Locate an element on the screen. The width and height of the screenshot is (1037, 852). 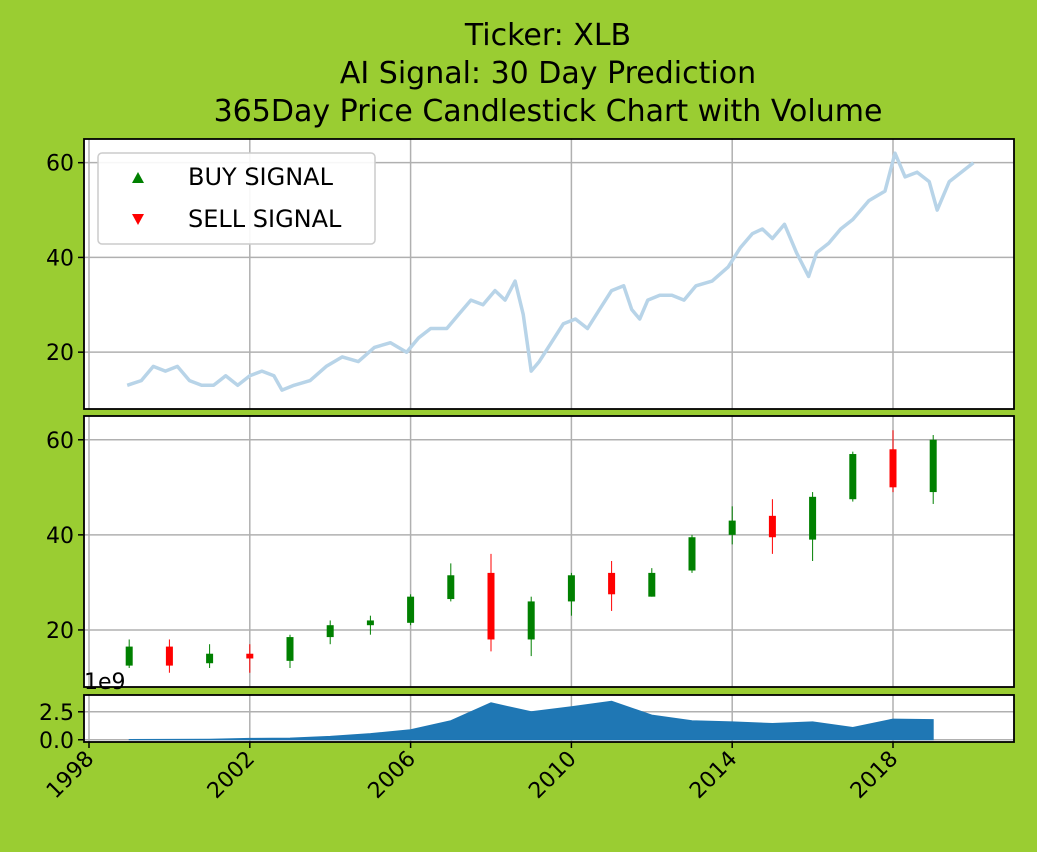
candle-body-2005 is located at coordinates (370, 623).